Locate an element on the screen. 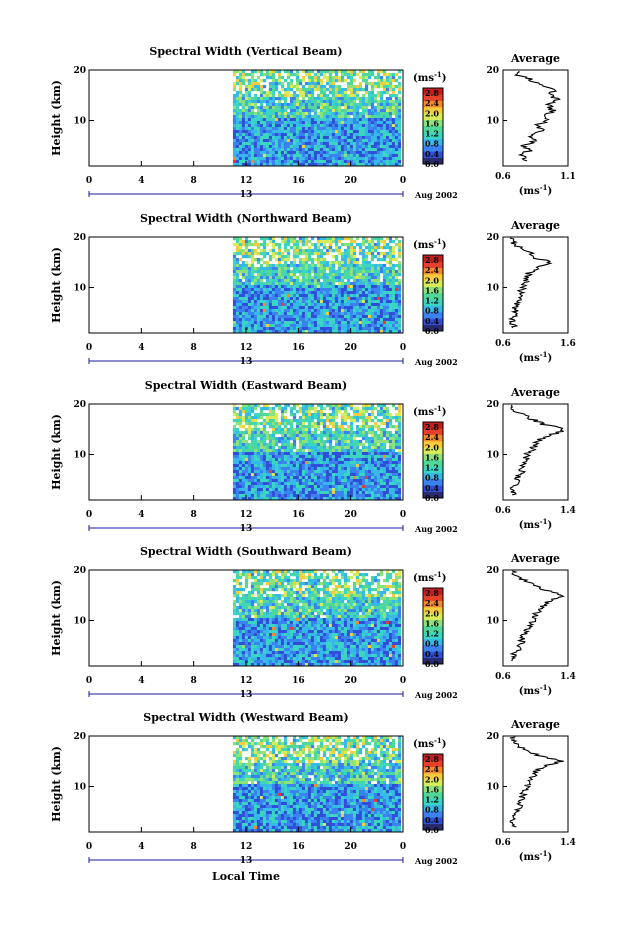 Image resolution: width=623 pixels, height=929 pixels. profile-x-tick-label: 1.6 is located at coordinates (568, 344).